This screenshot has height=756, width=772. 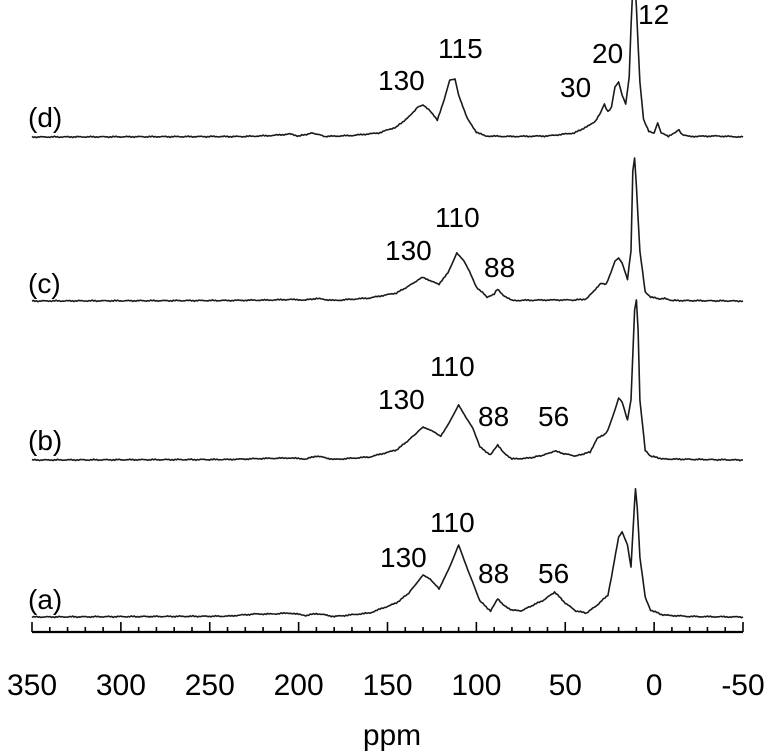 What do you see at coordinates (392, 735) in the screenshot?
I see `x-axis-title: ppm` at bounding box center [392, 735].